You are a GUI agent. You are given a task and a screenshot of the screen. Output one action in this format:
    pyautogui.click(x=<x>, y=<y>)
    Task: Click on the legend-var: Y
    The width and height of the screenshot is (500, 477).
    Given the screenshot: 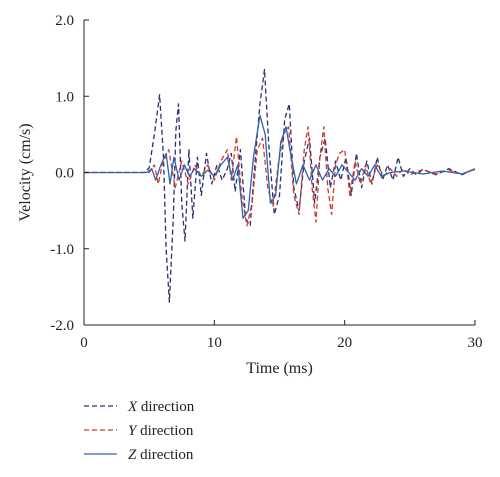 What is the action you would take?
    pyautogui.click(x=133, y=431)
    